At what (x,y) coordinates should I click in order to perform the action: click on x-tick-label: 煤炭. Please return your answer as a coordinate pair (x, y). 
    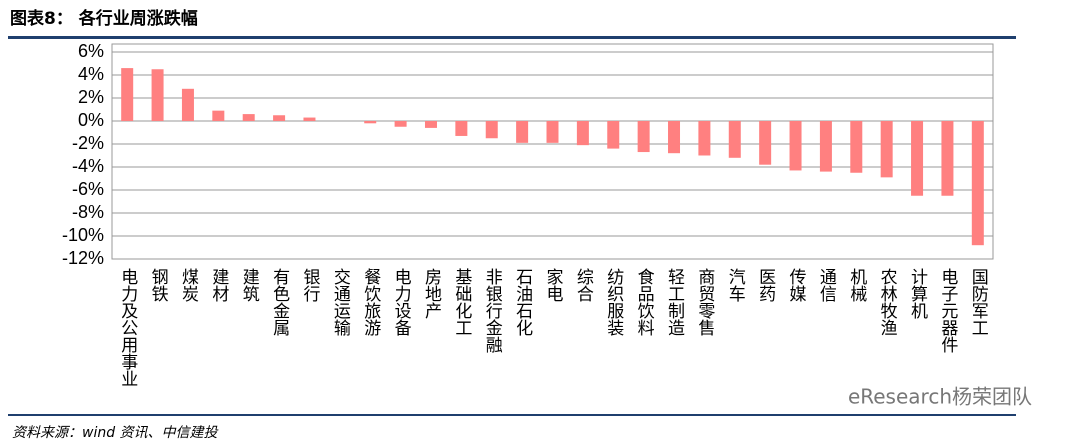
    Looking at the image, I should click on (188, 285).